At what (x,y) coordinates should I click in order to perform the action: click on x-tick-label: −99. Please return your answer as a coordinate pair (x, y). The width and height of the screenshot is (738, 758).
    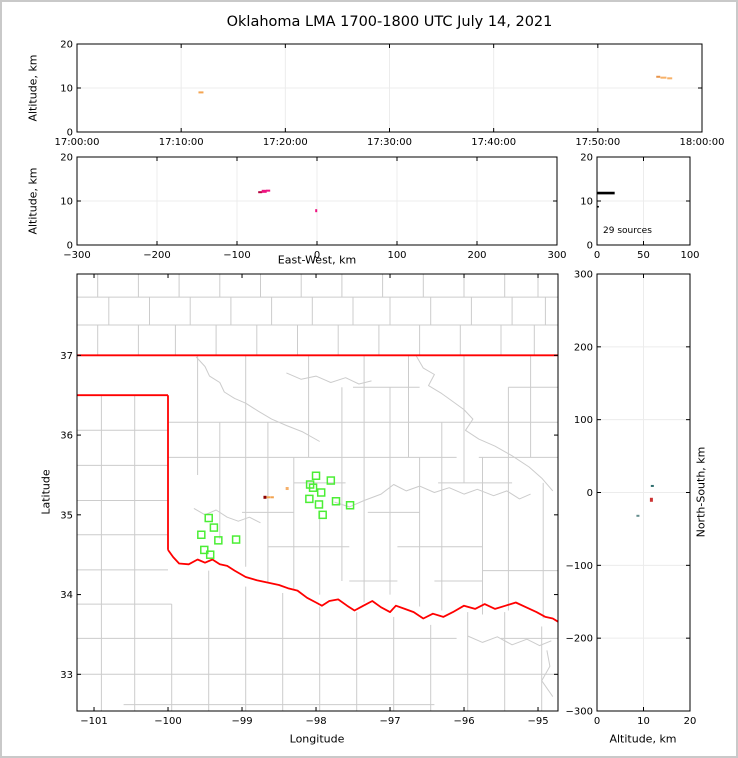
    Looking at the image, I should click on (241, 721).